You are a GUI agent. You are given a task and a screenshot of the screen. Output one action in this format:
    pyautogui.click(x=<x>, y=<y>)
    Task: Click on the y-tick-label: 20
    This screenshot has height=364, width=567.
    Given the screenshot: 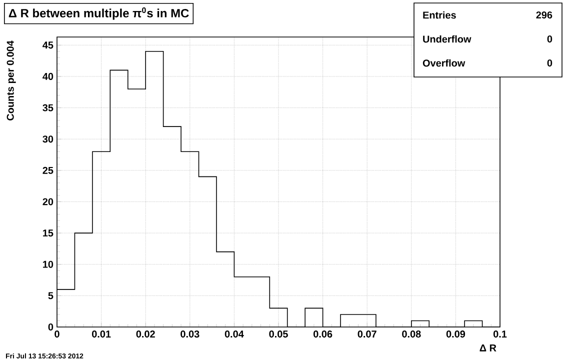 What is the action you would take?
    pyautogui.click(x=48, y=202)
    